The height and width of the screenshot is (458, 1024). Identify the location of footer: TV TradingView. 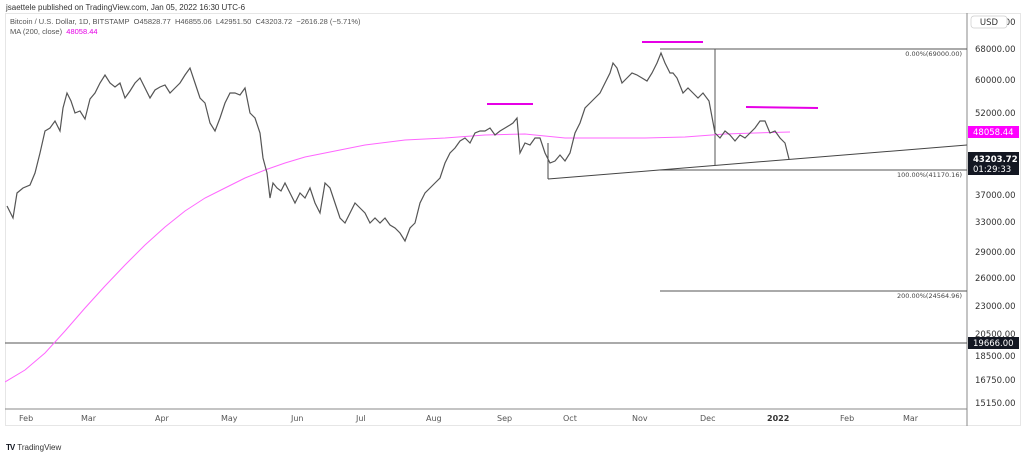
(33, 447).